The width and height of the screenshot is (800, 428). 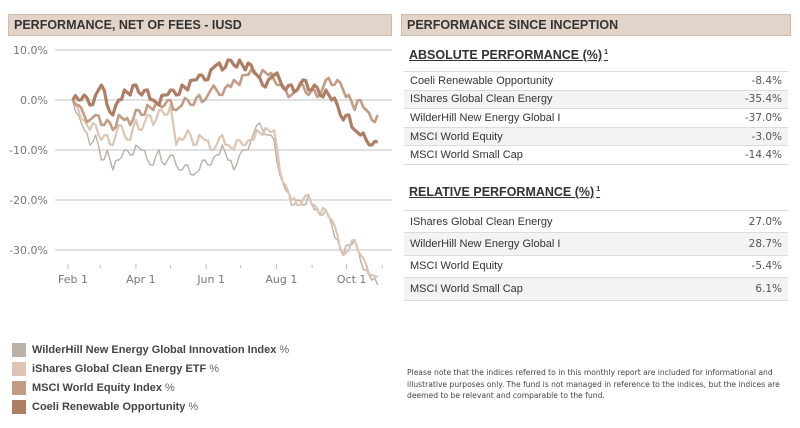 I want to click on x-tick-label: Oct 1, so click(x=352, y=279).